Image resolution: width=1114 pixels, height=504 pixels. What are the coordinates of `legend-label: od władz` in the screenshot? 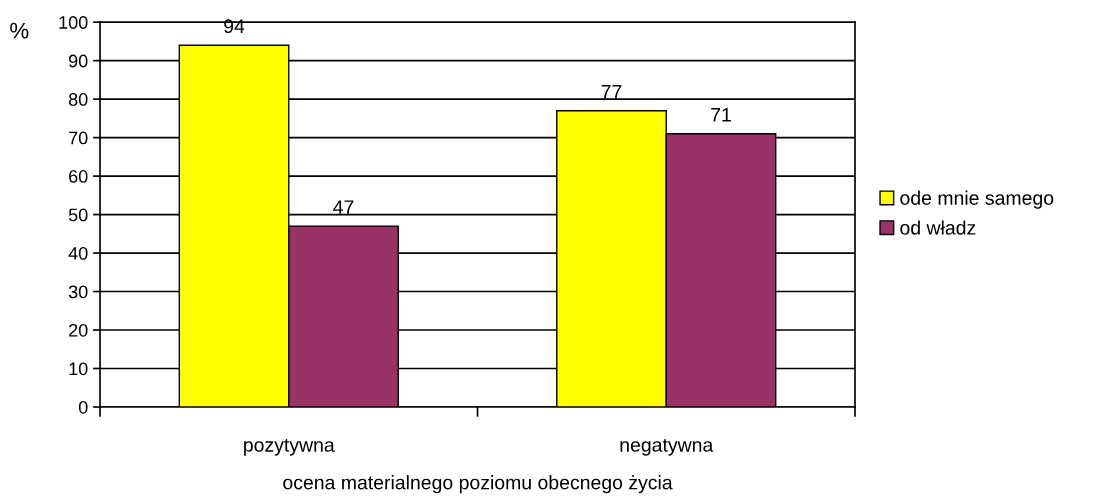 It's located at (938, 227).